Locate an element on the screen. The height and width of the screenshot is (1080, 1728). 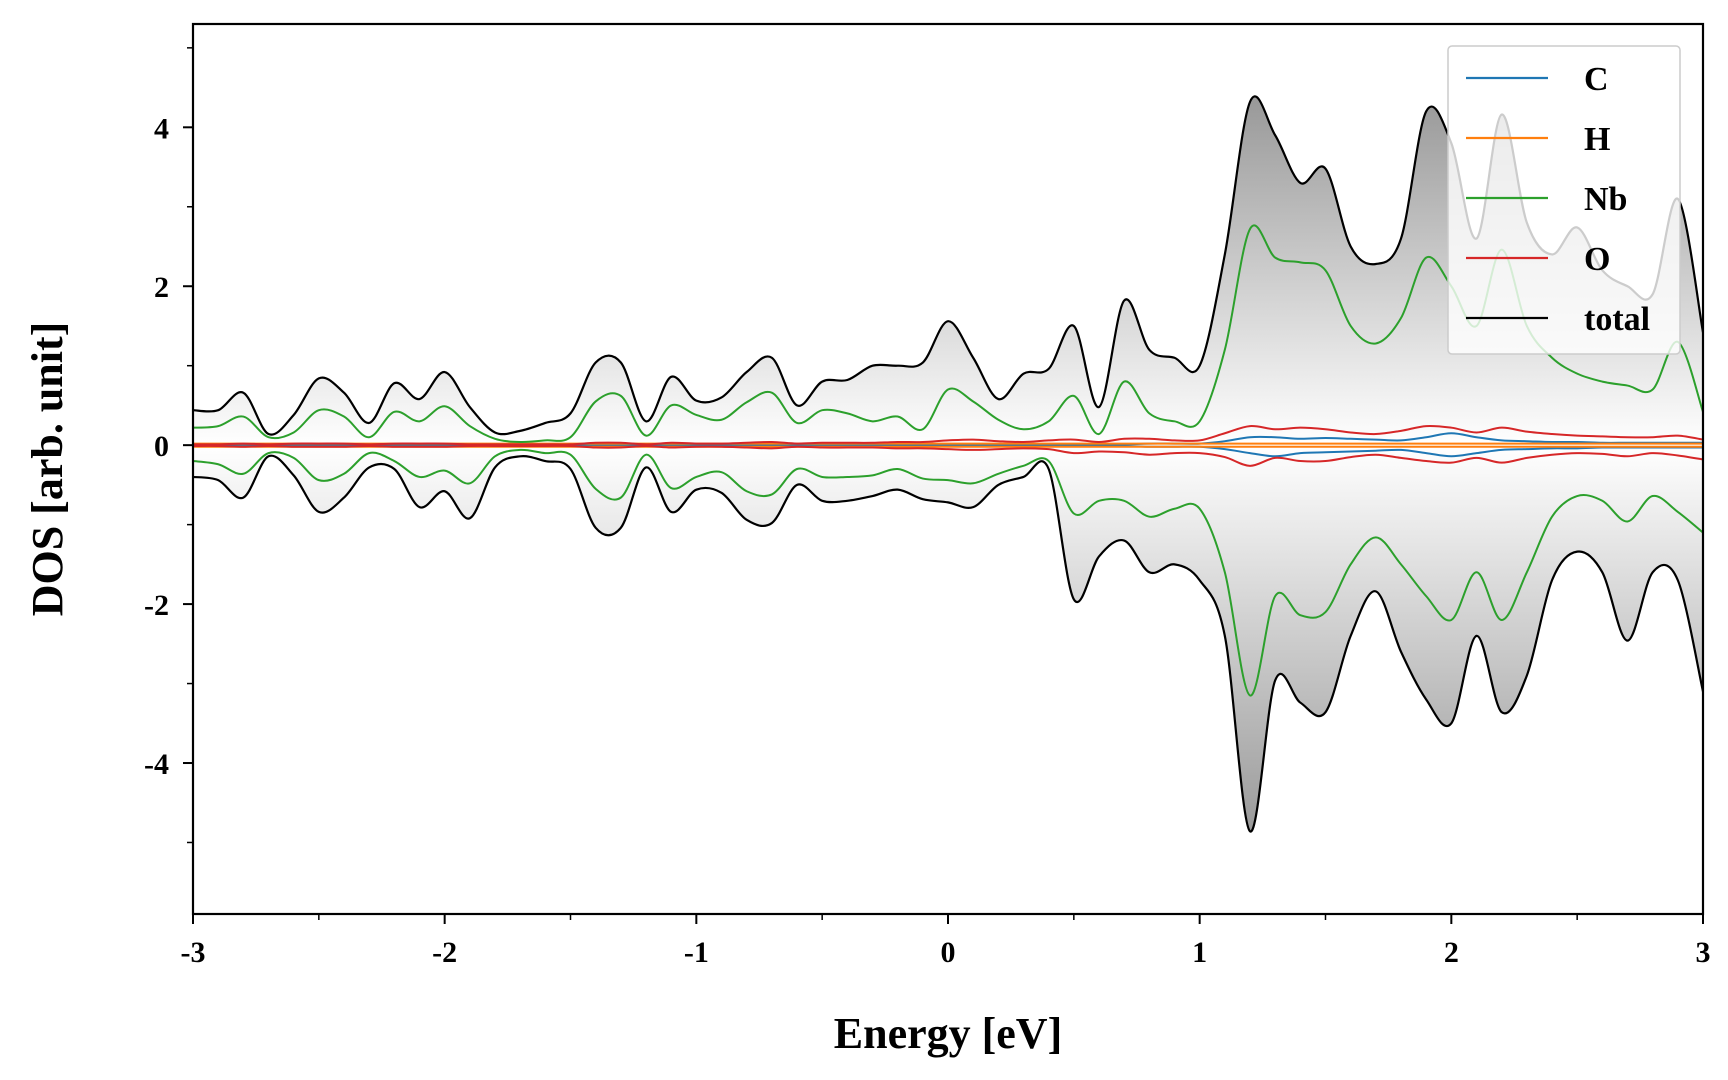
x-axis-ticks: -3 -2 -1 0 1 2 3 is located at coordinates (946, 941).